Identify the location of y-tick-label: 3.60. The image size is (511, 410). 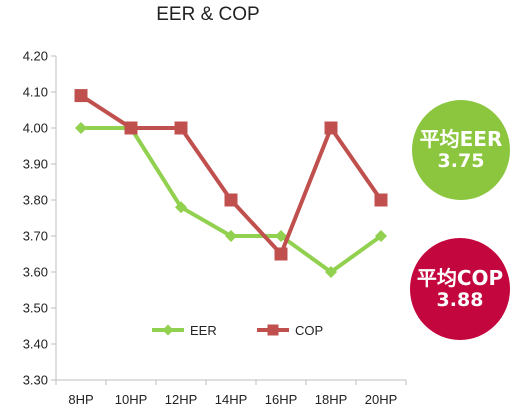
(35, 272).